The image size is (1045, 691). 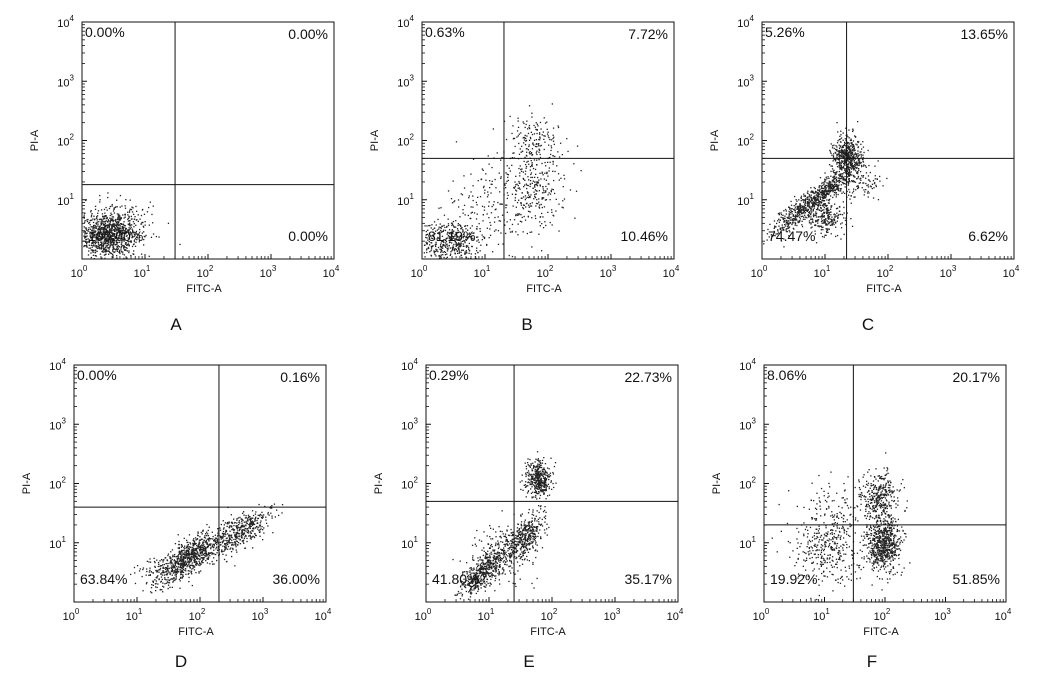 I want to click on event-dots, so click(x=207, y=548).